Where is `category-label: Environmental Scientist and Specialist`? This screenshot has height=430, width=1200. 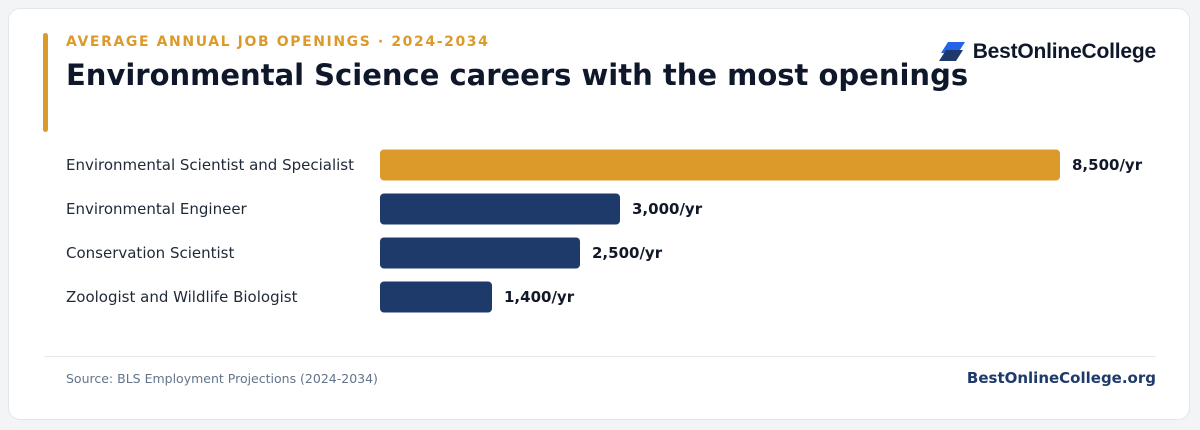 category-label: Environmental Scientist and Specialist is located at coordinates (210, 165).